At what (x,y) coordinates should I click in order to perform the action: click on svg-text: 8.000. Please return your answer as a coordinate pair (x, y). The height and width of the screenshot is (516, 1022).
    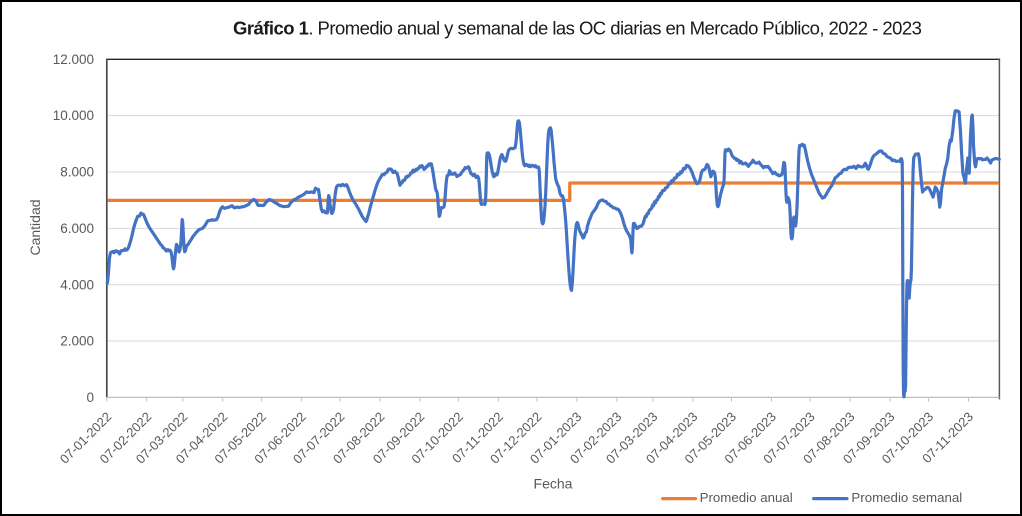
    Looking at the image, I should click on (77, 172).